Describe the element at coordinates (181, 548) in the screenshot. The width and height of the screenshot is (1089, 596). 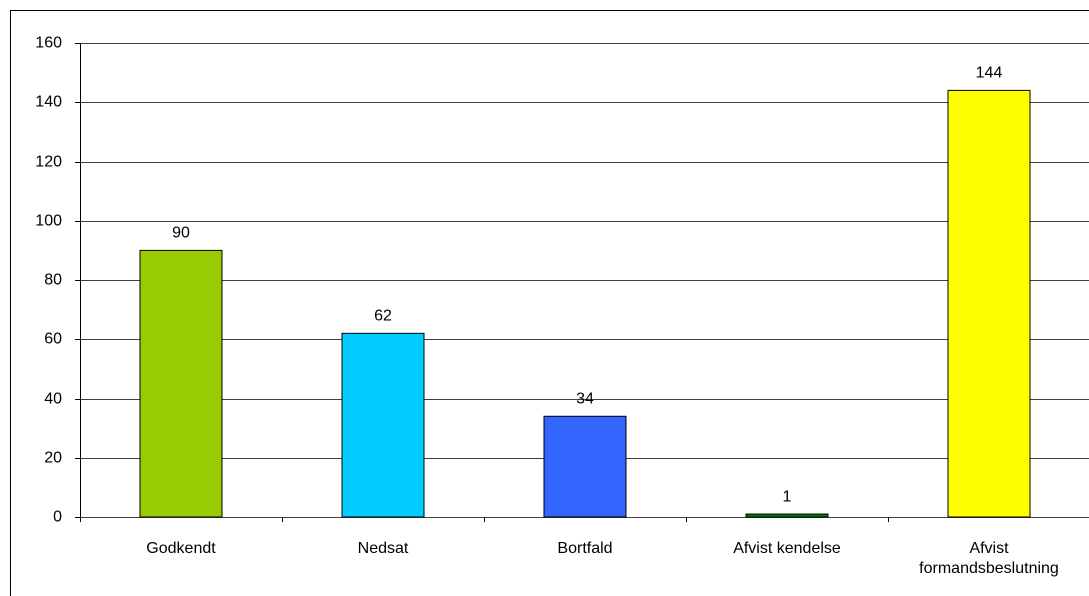
I see `x-tick-label: Godkendt` at that location.